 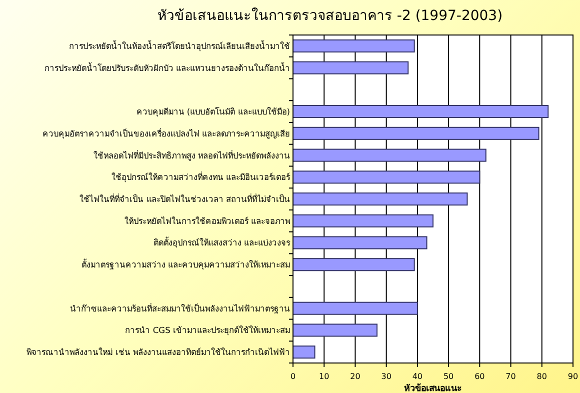 What do you see at coordinates (207, 221) in the screenshot?
I see `y-tick-label: ให้ประหยัดไฟในการใช้คอมพิวเตอร์ และจอภาพ` at bounding box center [207, 221].